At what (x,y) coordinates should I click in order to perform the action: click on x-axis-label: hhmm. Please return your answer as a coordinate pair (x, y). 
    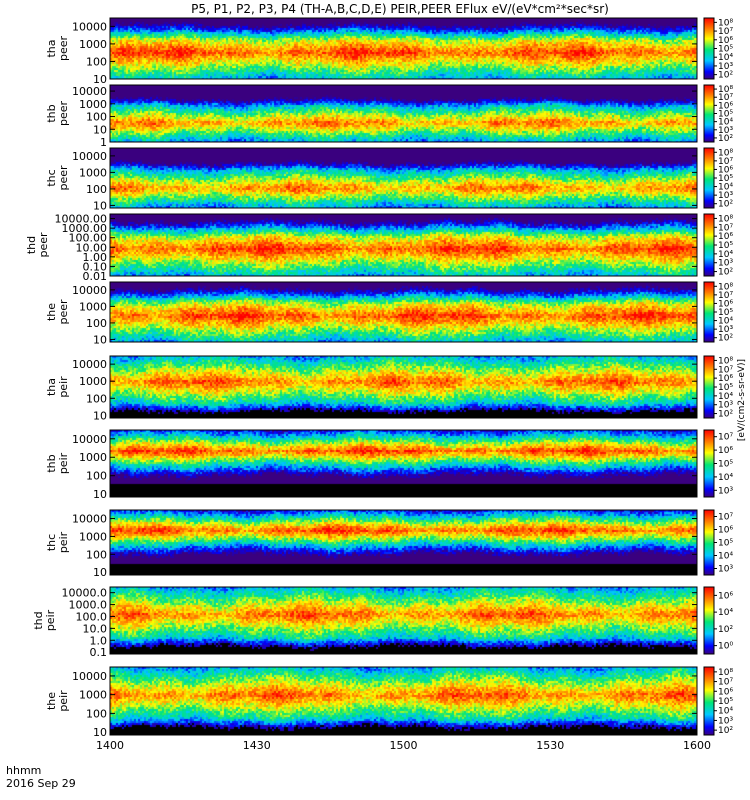
    Looking at the image, I should click on (23, 770).